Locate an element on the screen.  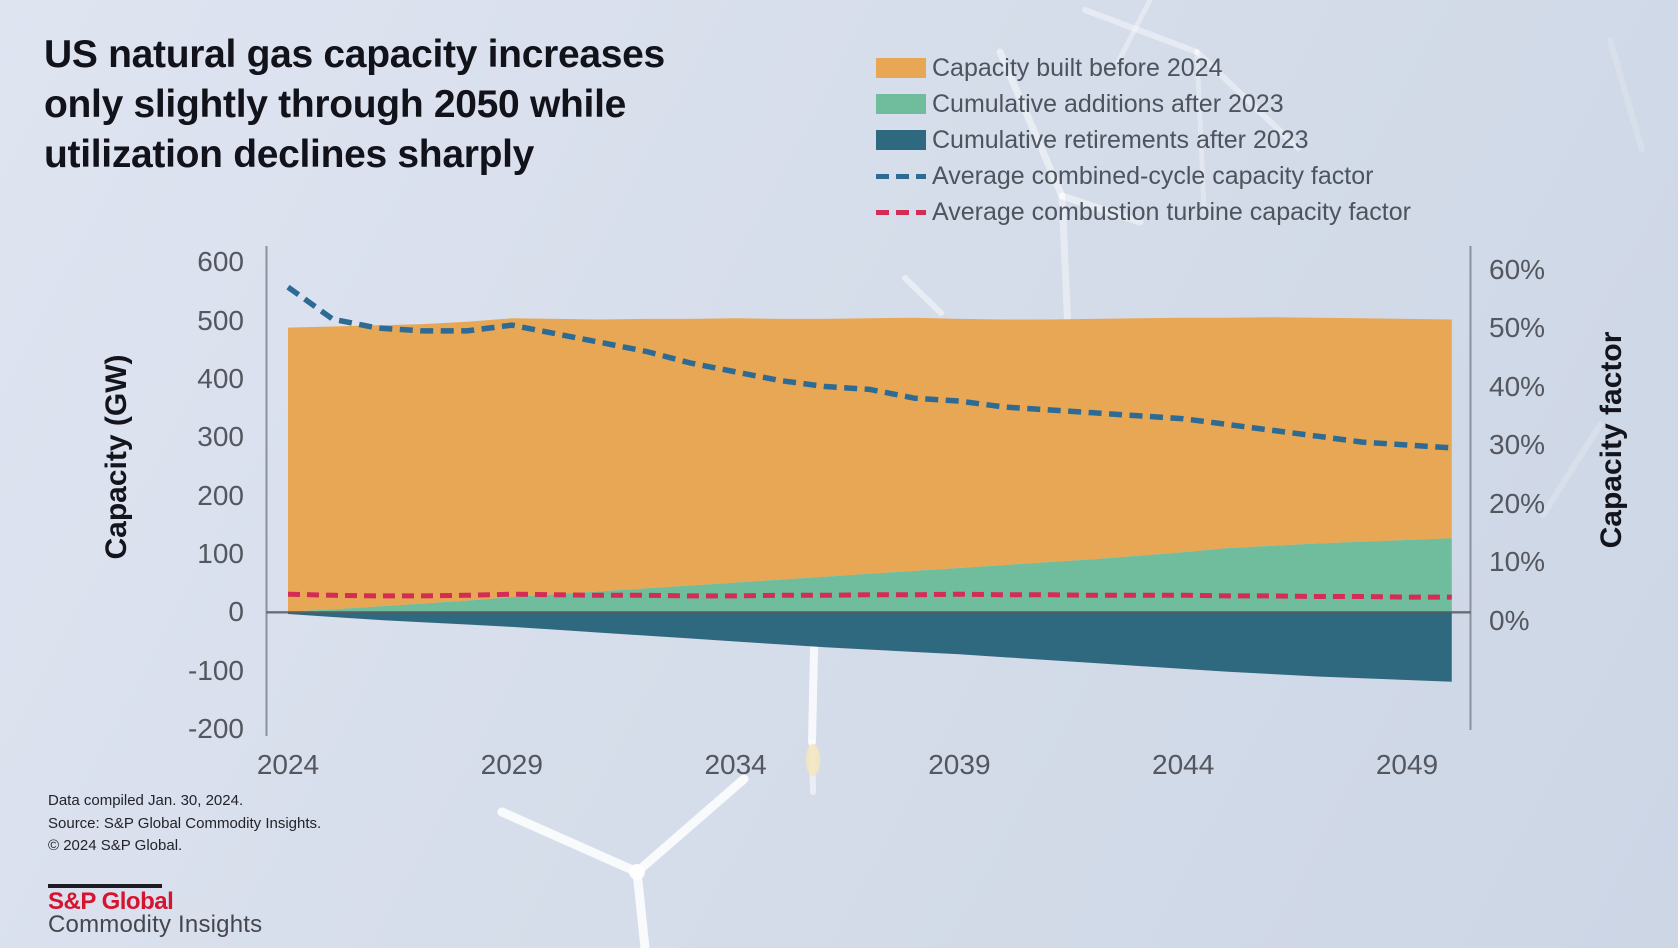
left-axis-tick-label: 0 is located at coordinates (236, 612).